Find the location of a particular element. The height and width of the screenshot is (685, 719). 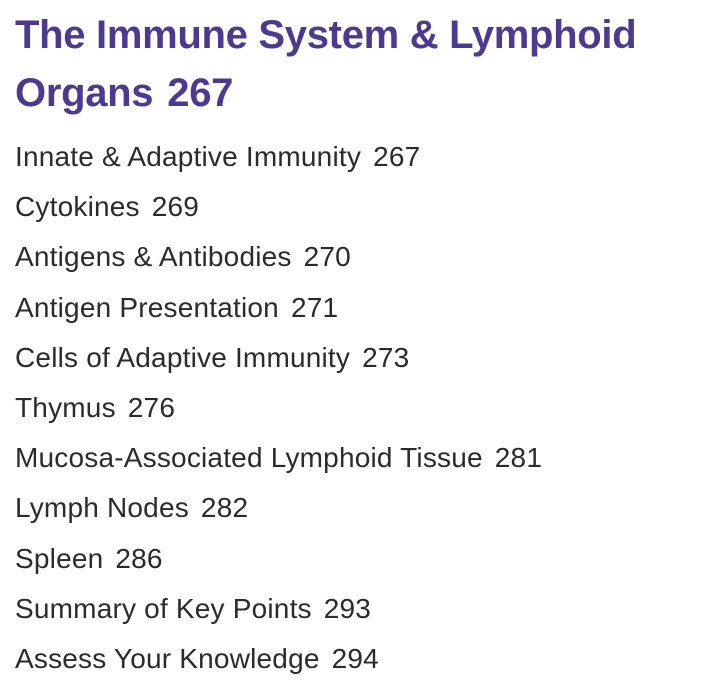

toc-entry-page: 273 is located at coordinates (386, 357).